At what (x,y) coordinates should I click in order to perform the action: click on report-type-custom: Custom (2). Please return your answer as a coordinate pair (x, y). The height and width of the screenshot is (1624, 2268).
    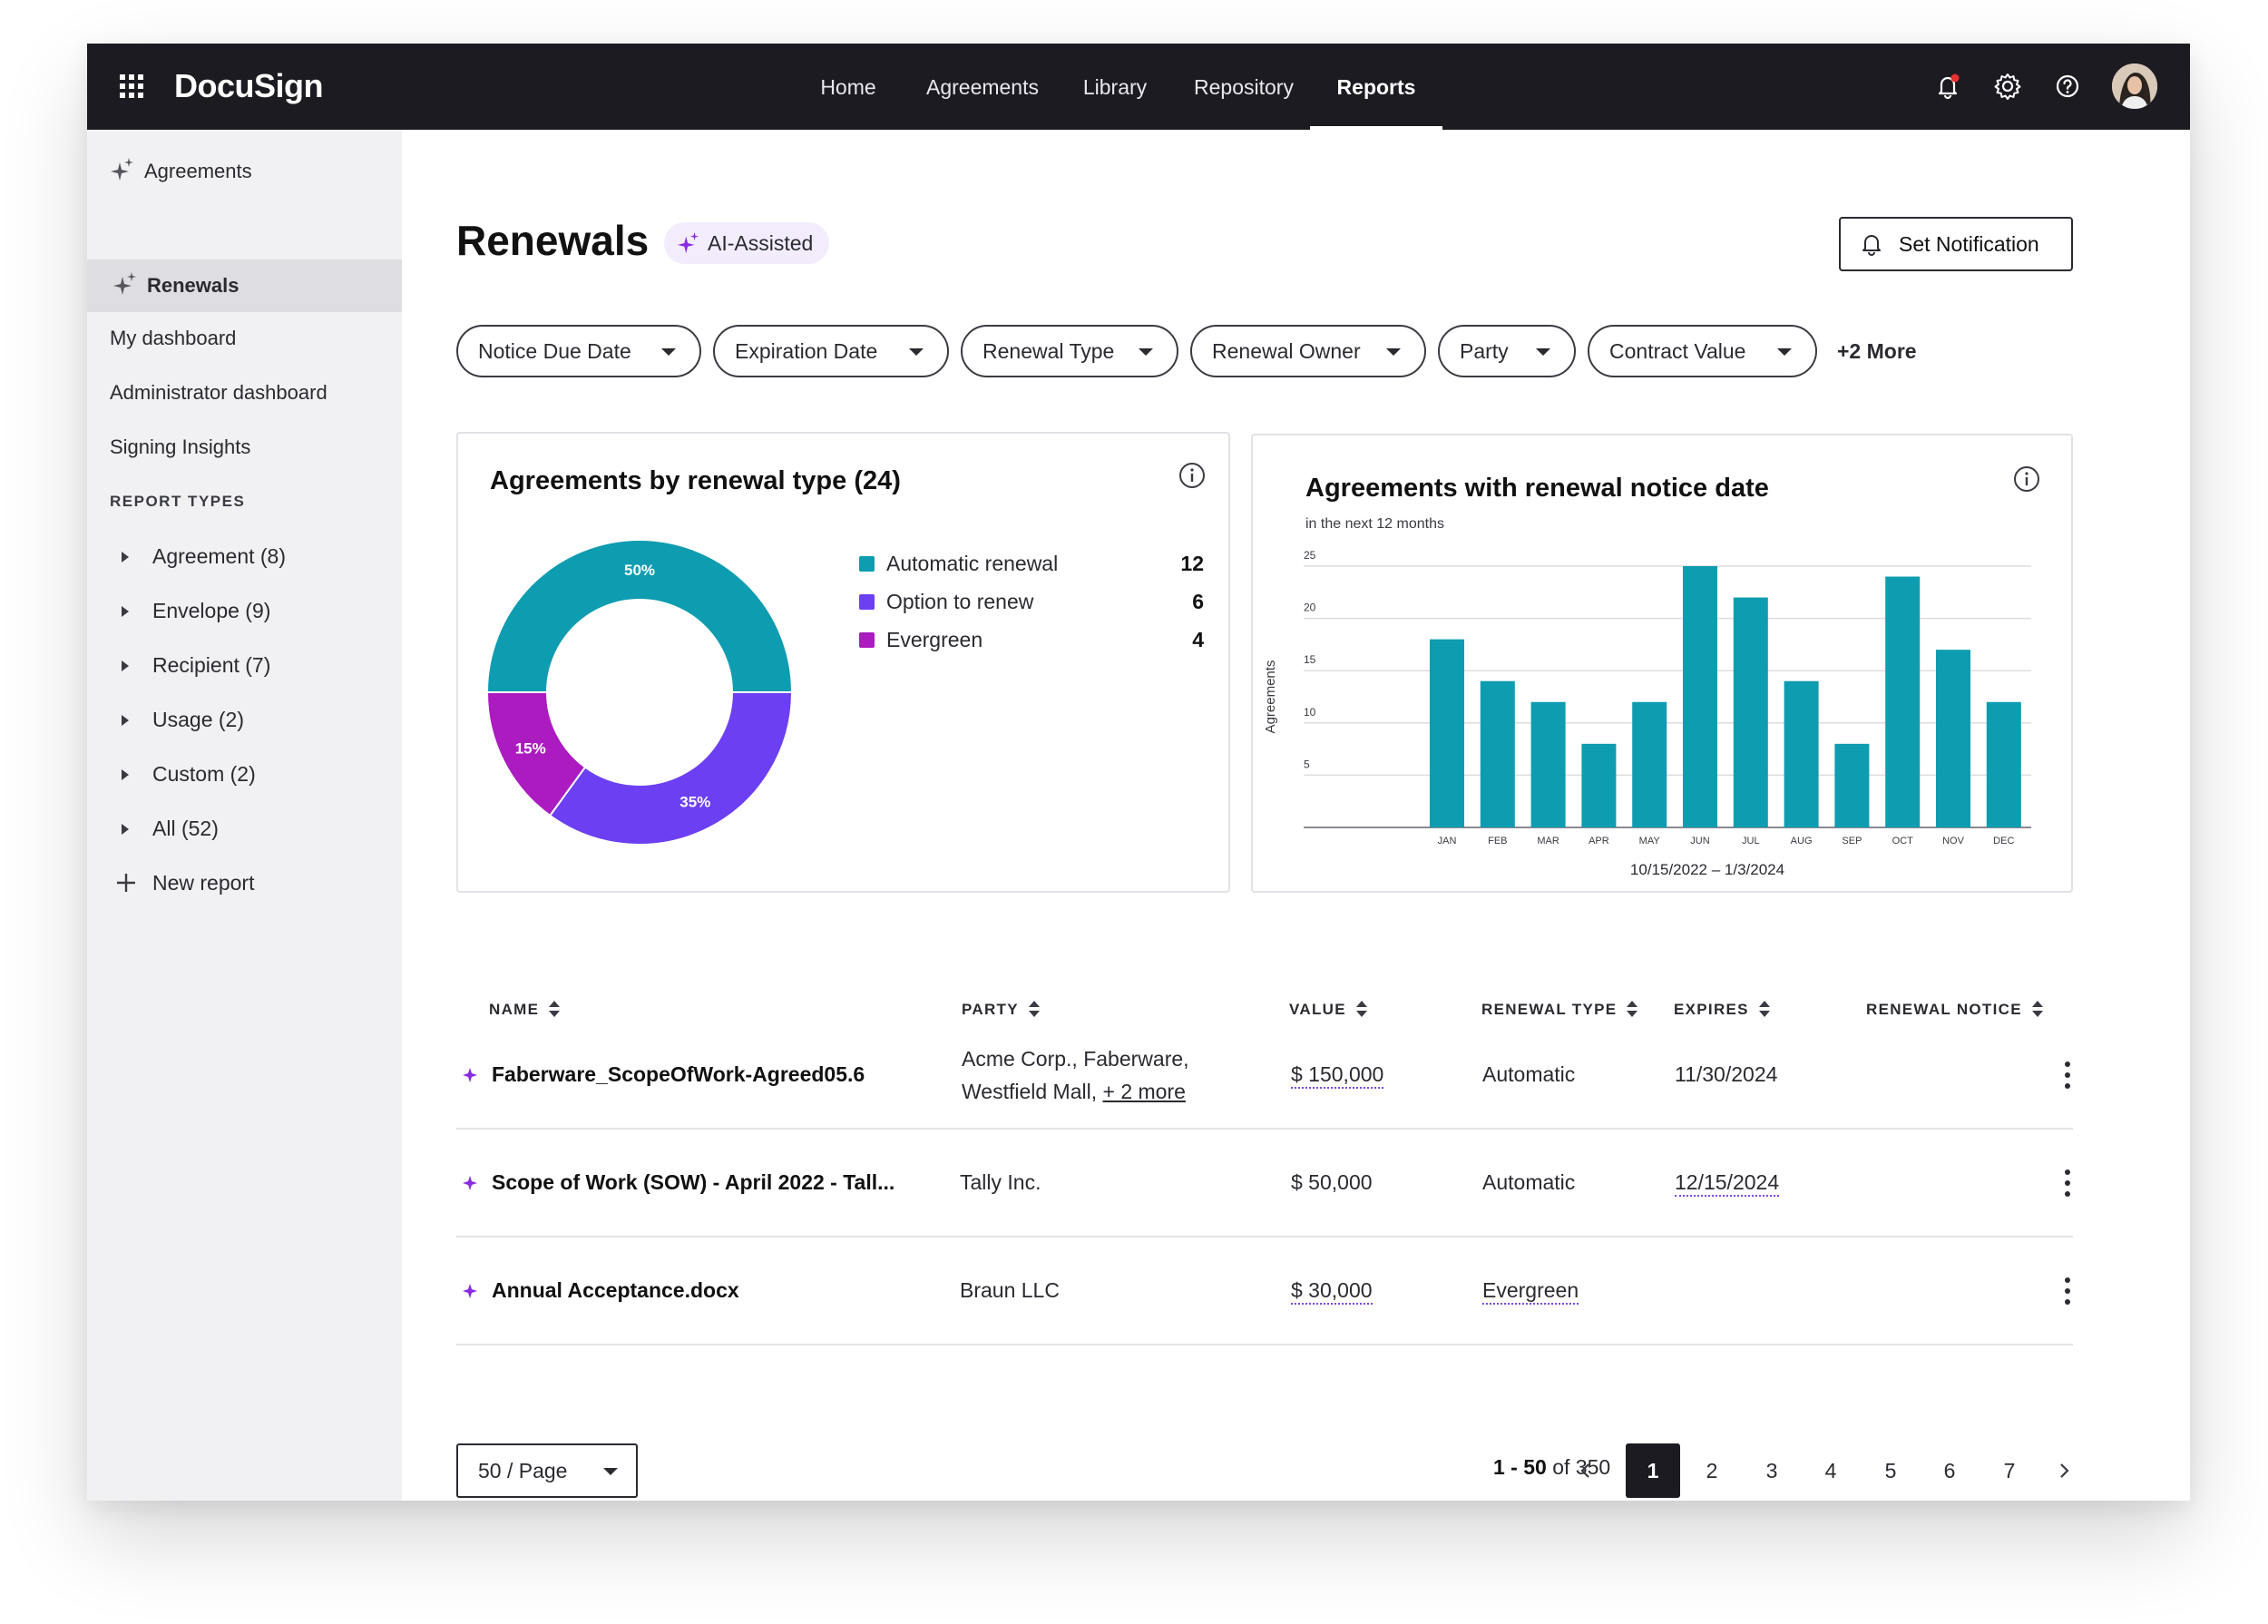
    Looking at the image, I should click on (245, 774).